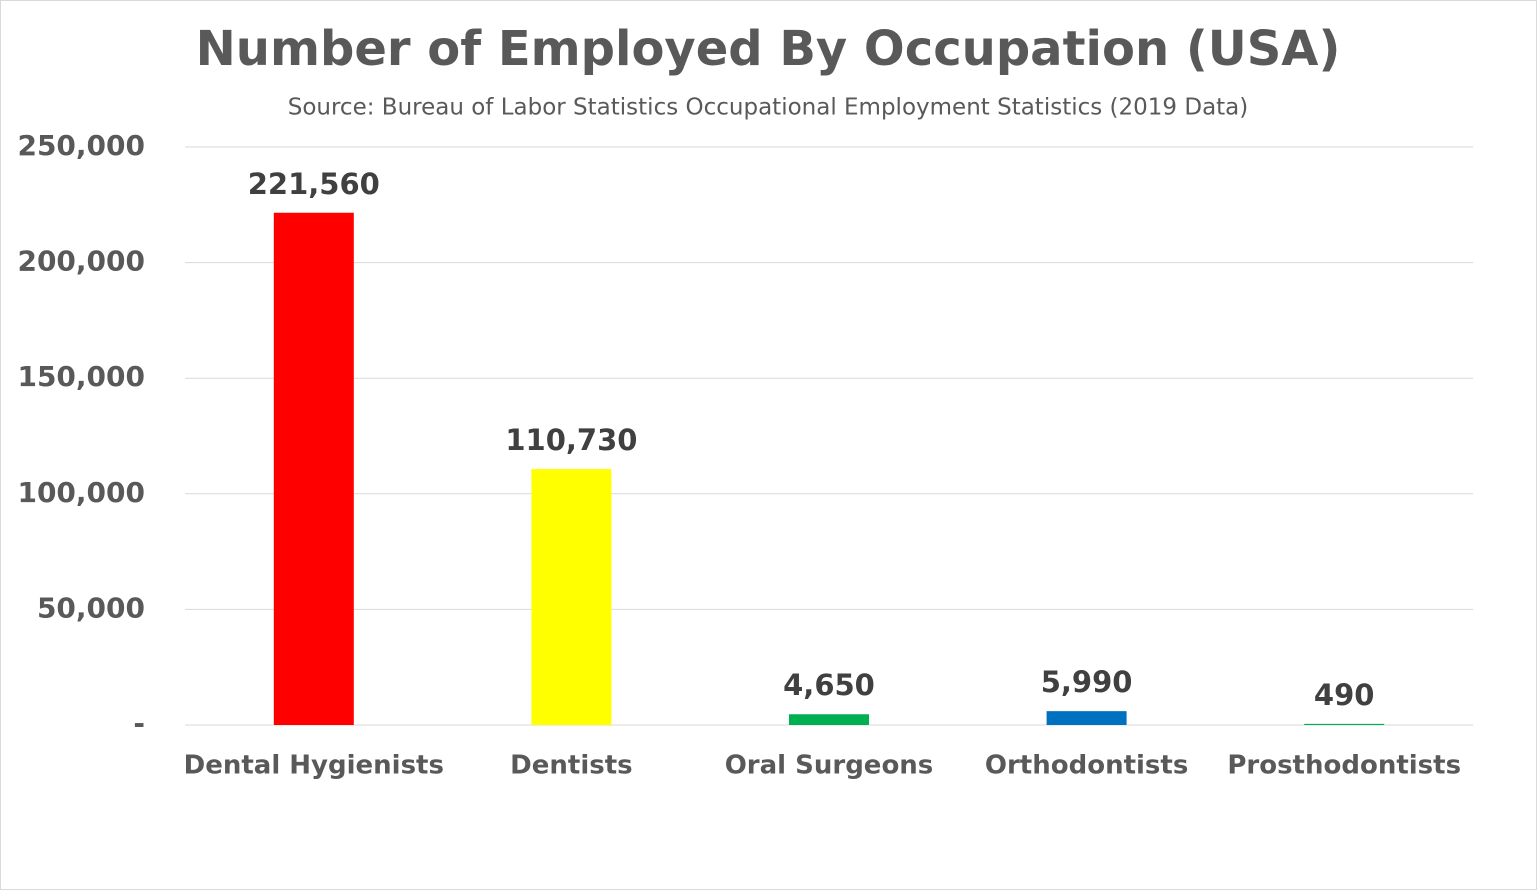  Describe the element at coordinates (81, 145) in the screenshot. I see `y-tick-label: 250,000` at that location.